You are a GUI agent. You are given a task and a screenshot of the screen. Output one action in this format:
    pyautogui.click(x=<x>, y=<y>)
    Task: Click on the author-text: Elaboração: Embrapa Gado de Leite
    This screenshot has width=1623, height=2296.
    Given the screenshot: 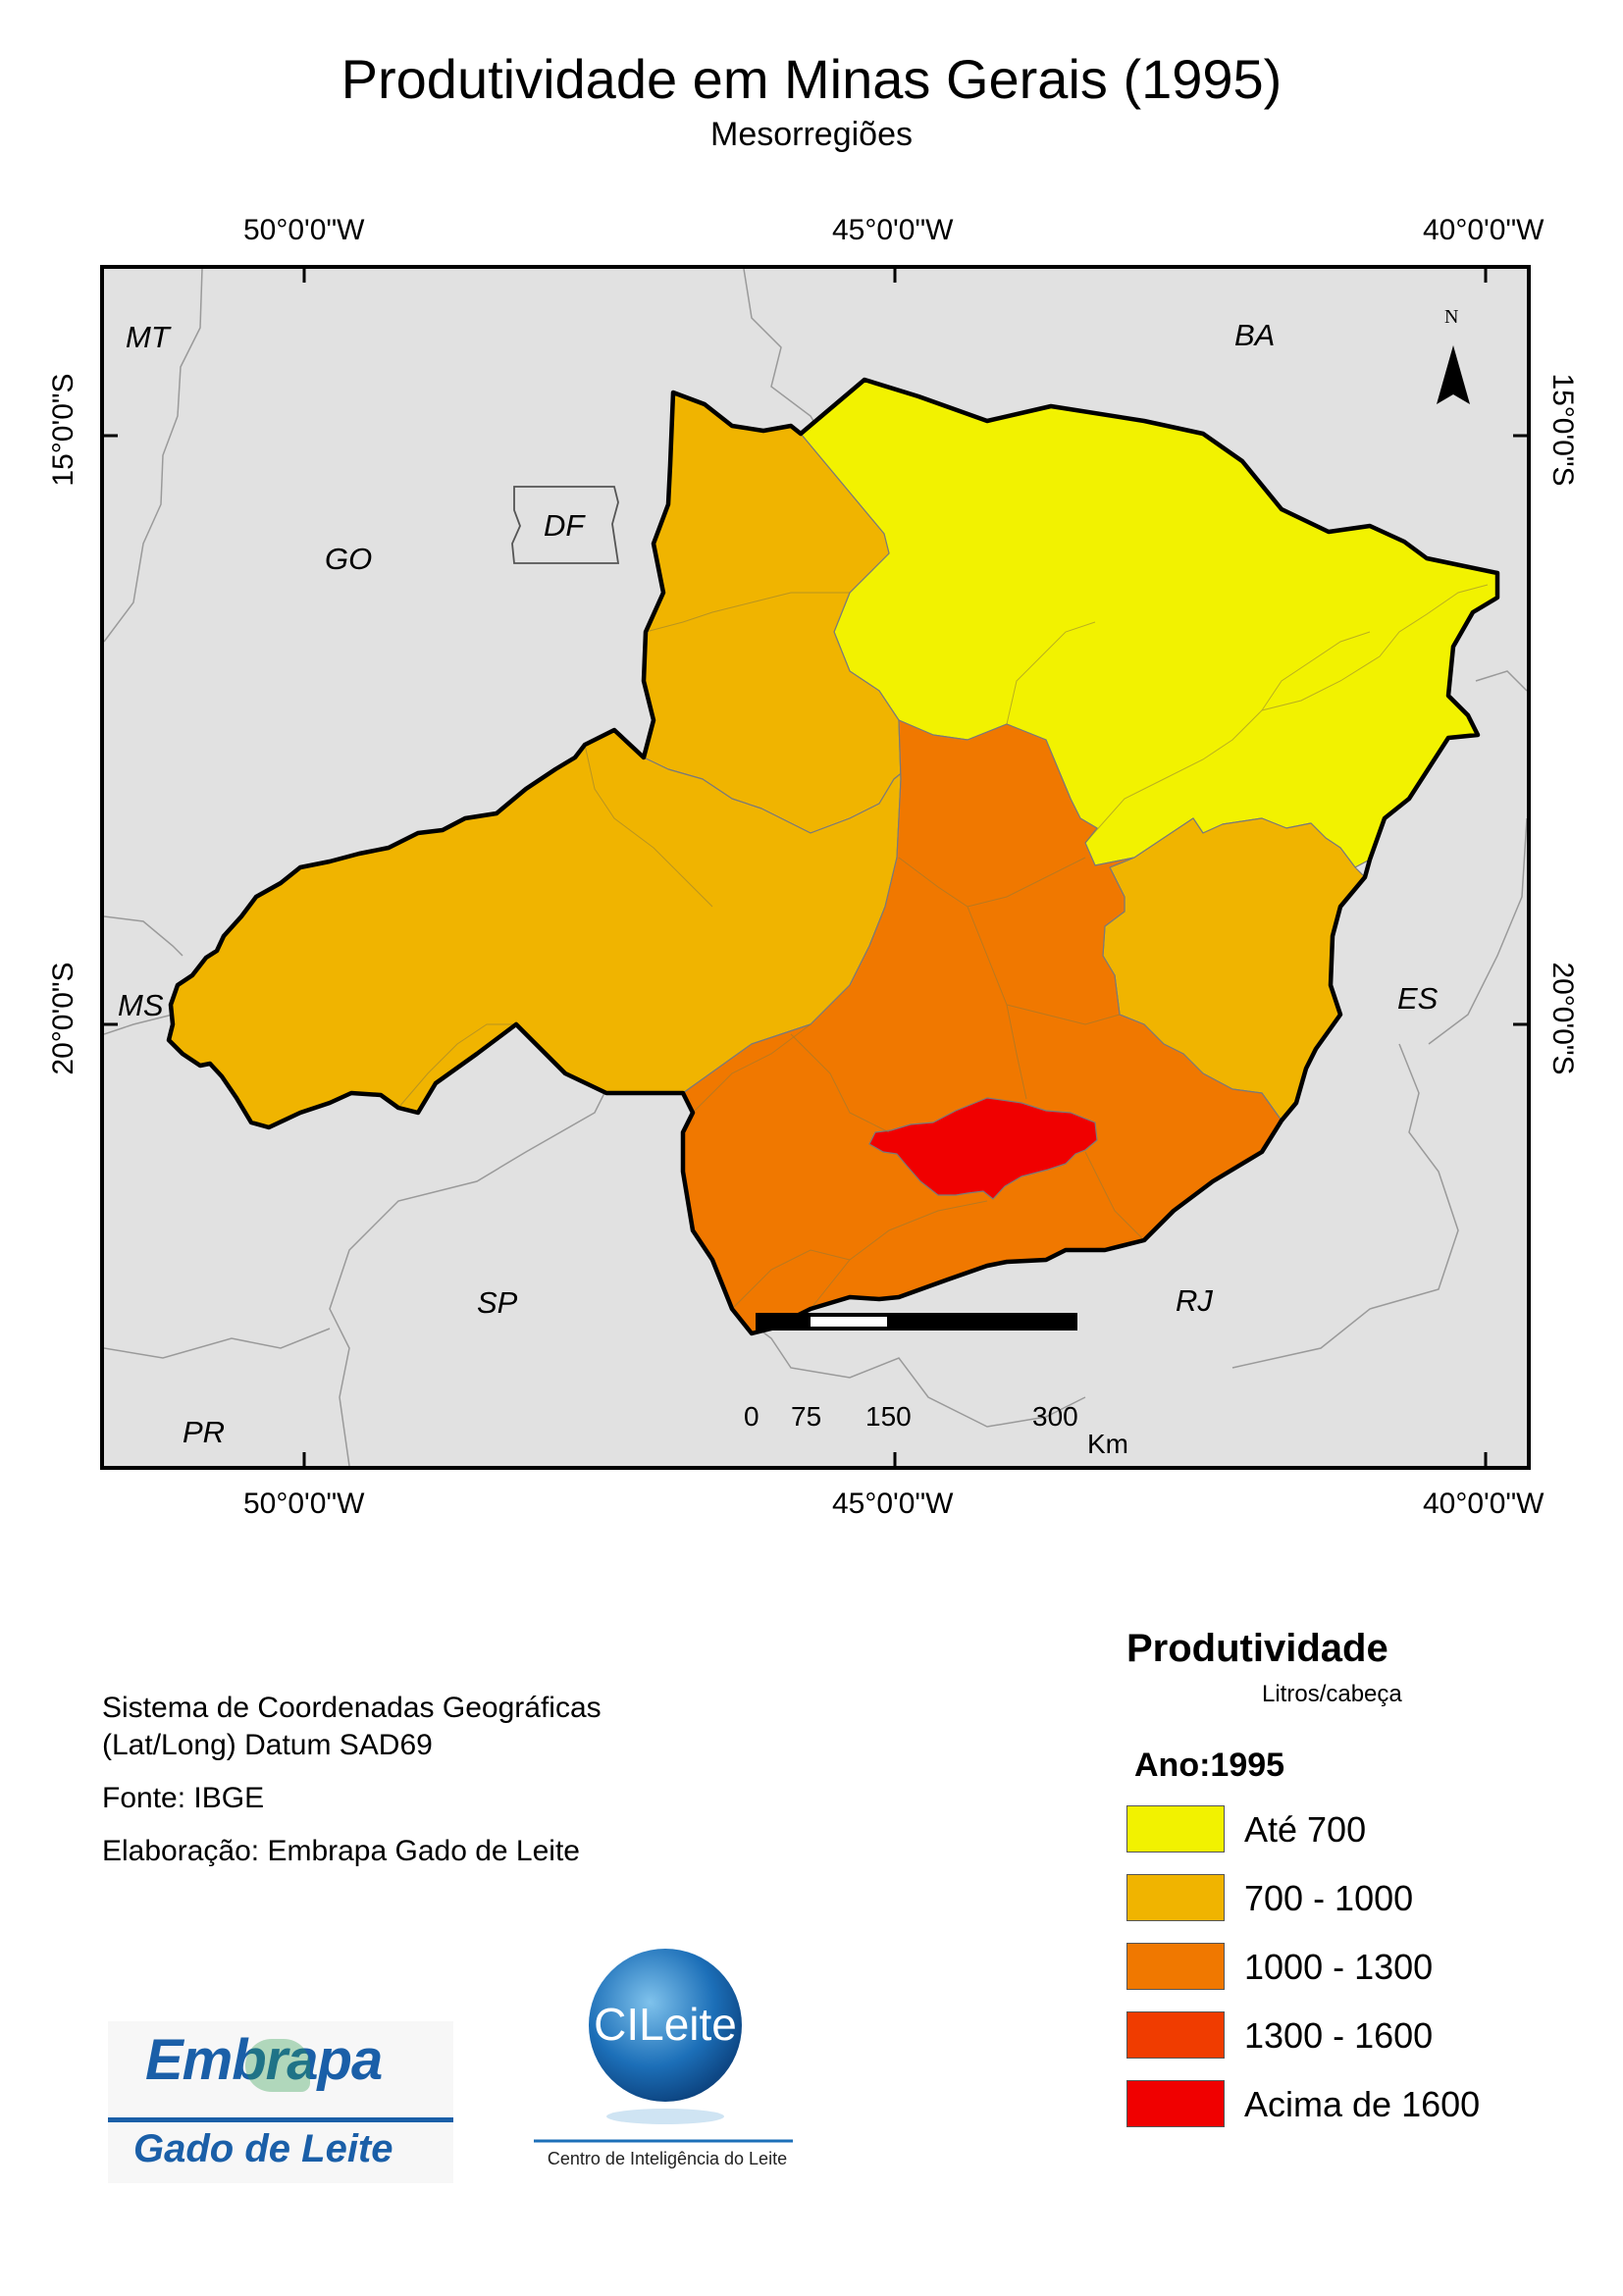 What is the action you would take?
    pyautogui.click(x=341, y=1851)
    